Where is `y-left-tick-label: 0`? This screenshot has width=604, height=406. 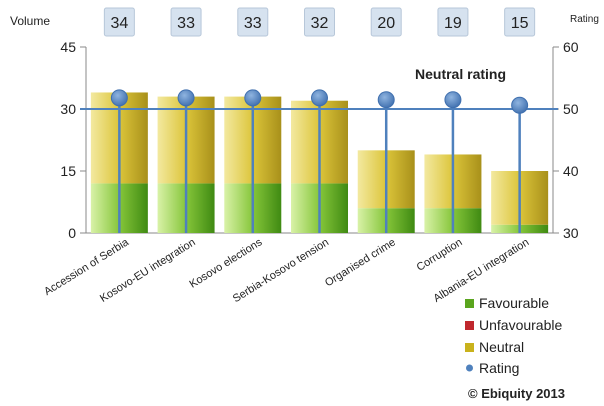 y-left-tick-label: 0 is located at coordinates (72, 233).